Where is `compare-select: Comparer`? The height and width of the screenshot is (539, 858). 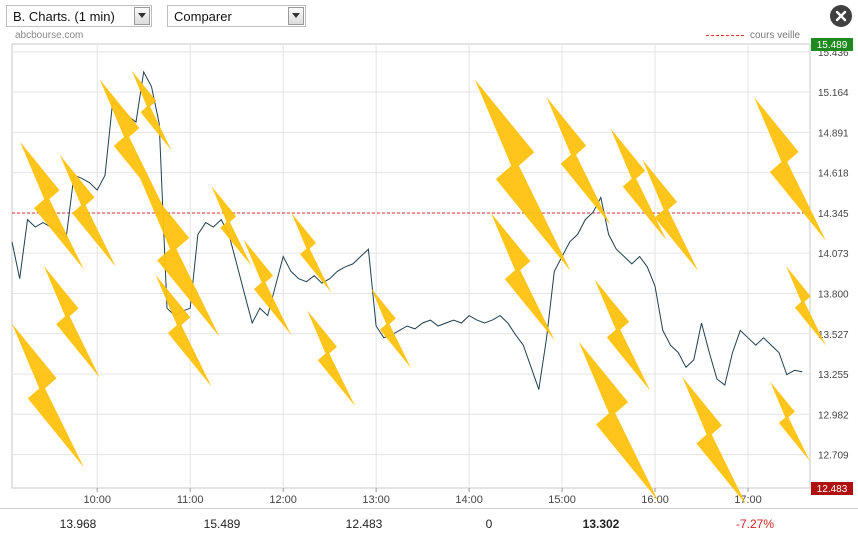 compare-select: Comparer is located at coordinates (236, 16).